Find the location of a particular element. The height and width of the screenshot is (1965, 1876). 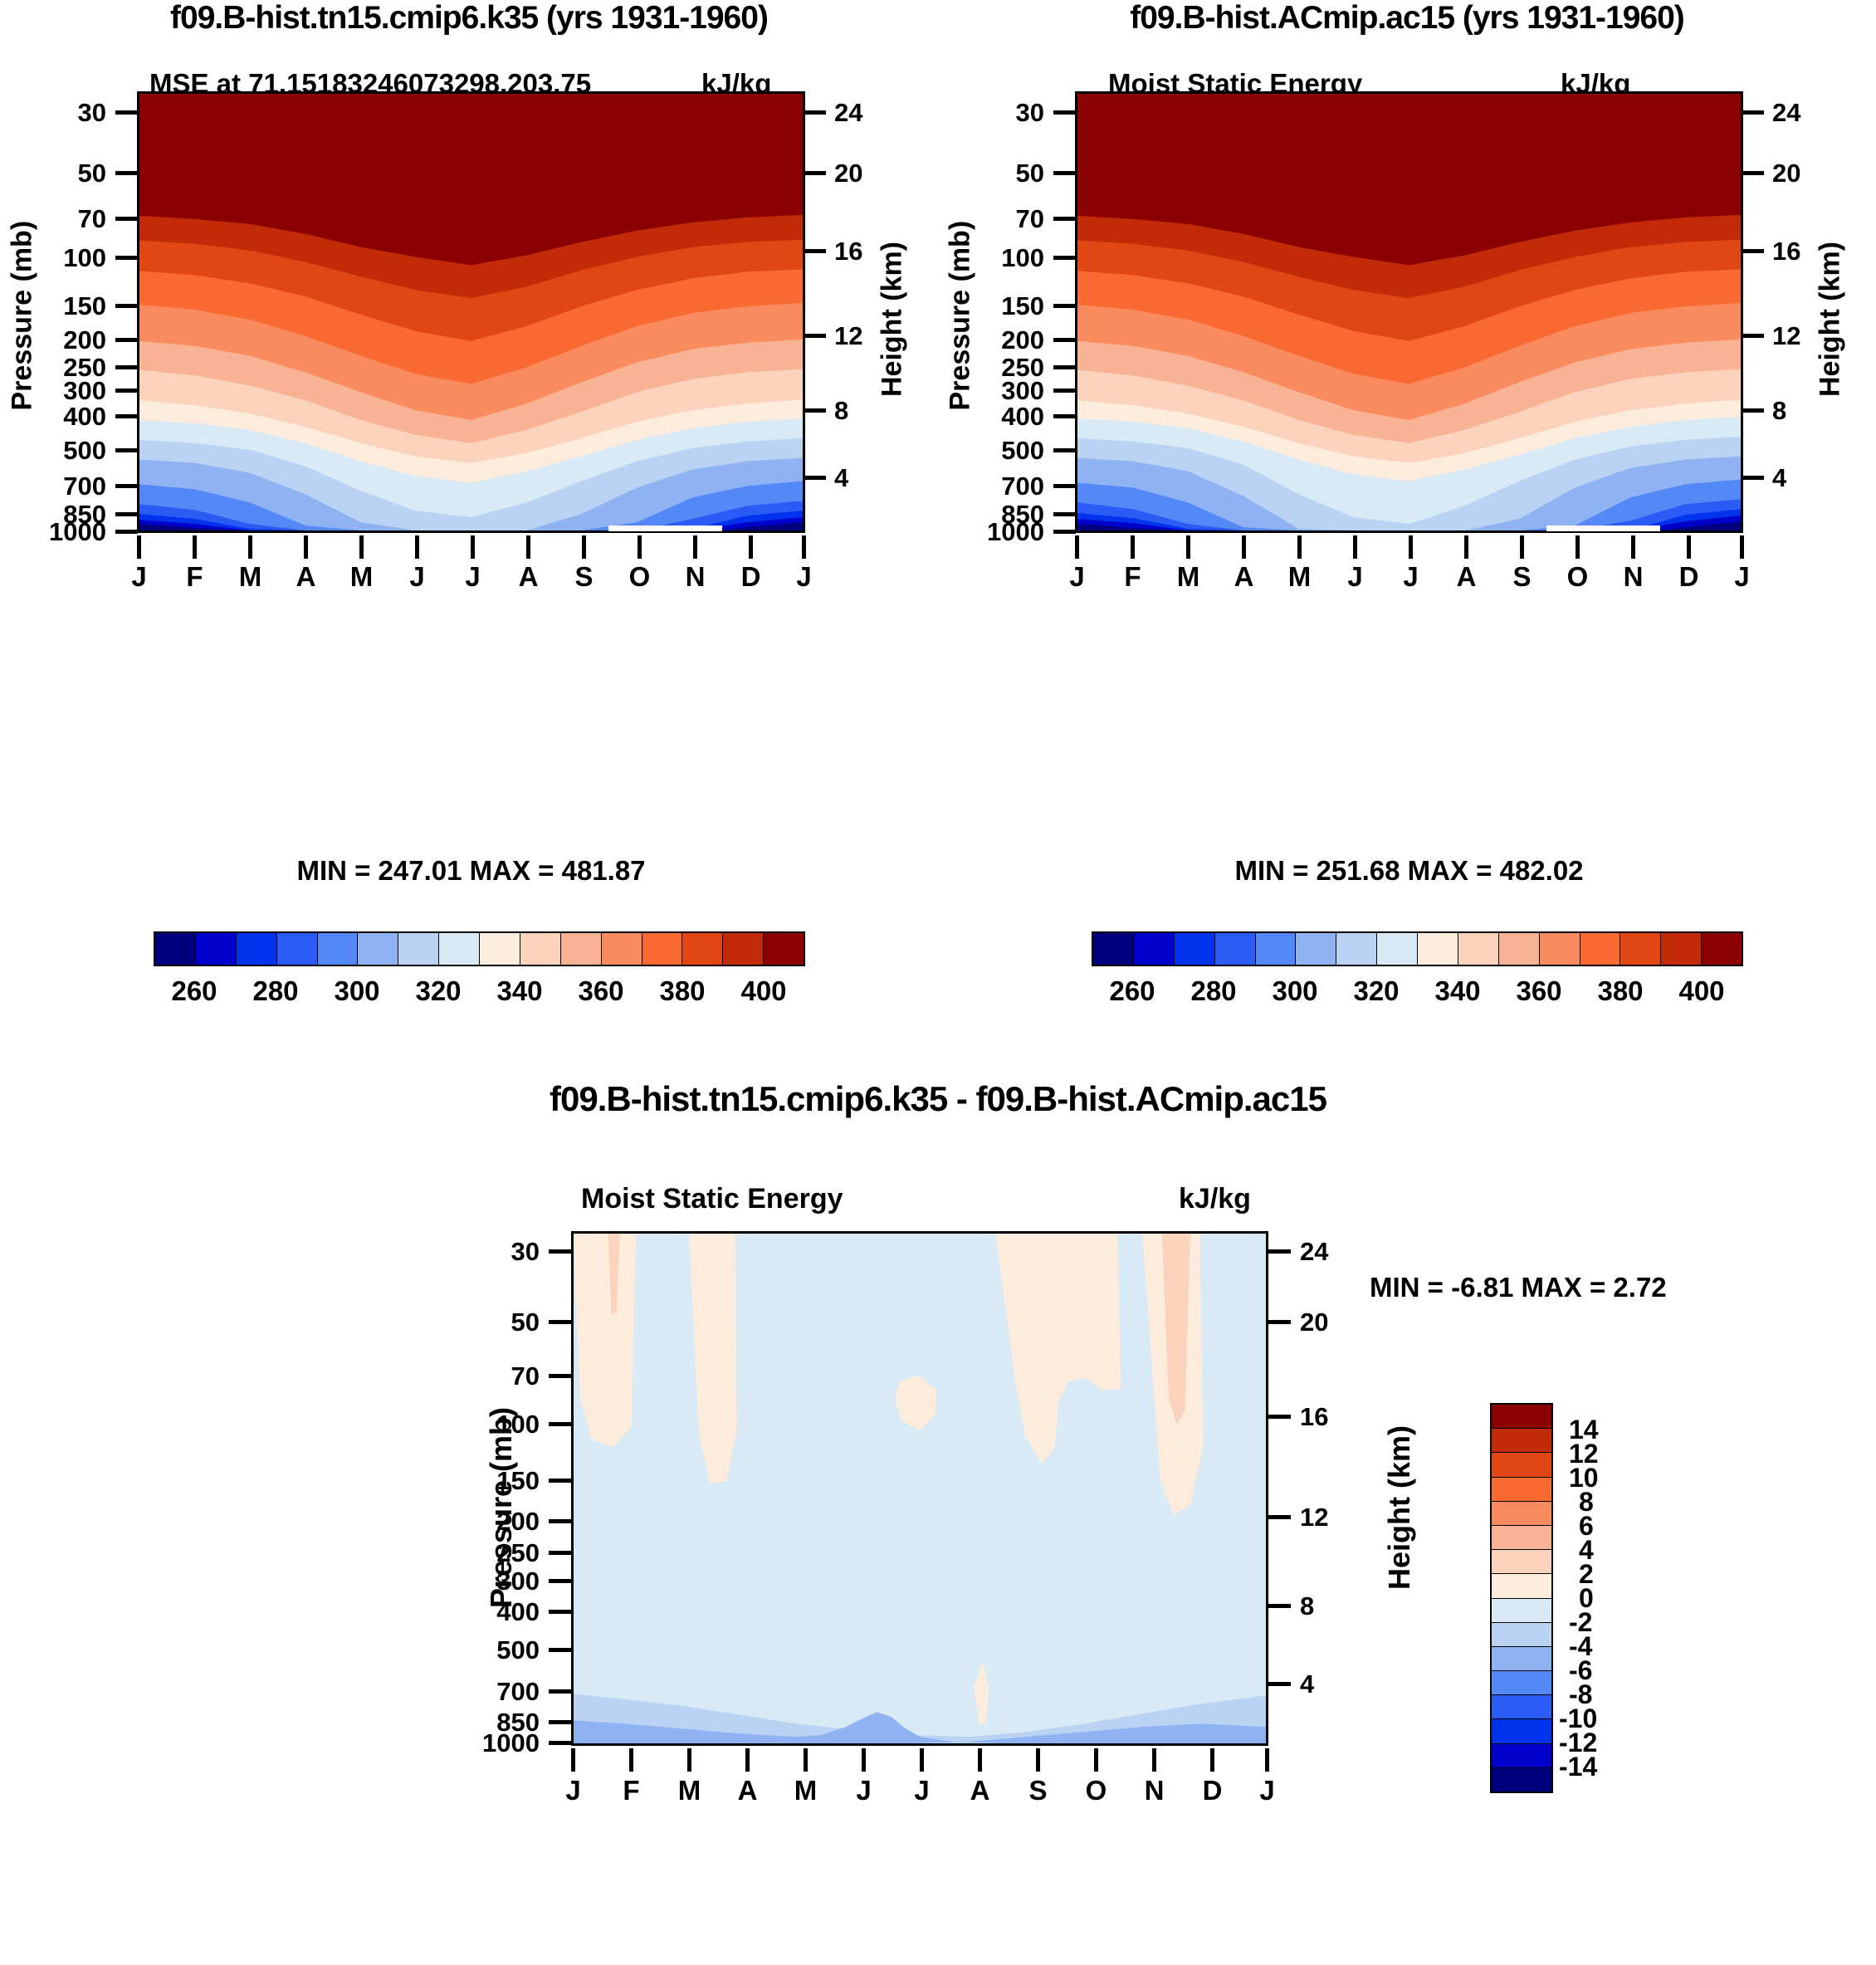

panel-left-colorbar is located at coordinates (479, 948).